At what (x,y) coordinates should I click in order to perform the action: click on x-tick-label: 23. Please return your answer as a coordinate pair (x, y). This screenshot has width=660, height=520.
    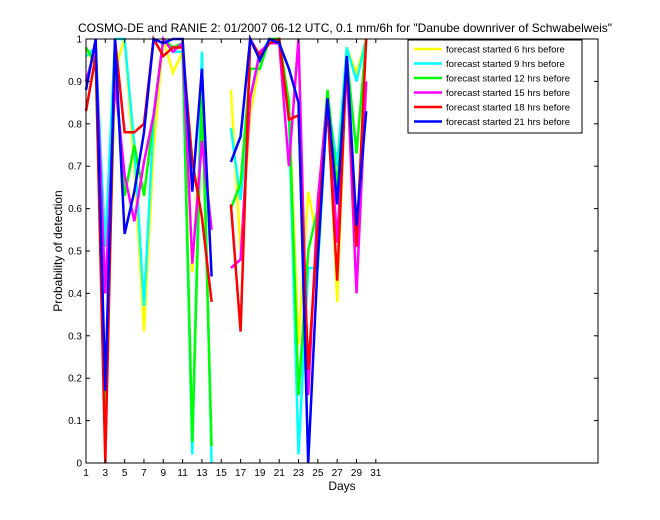
    Looking at the image, I should click on (299, 473).